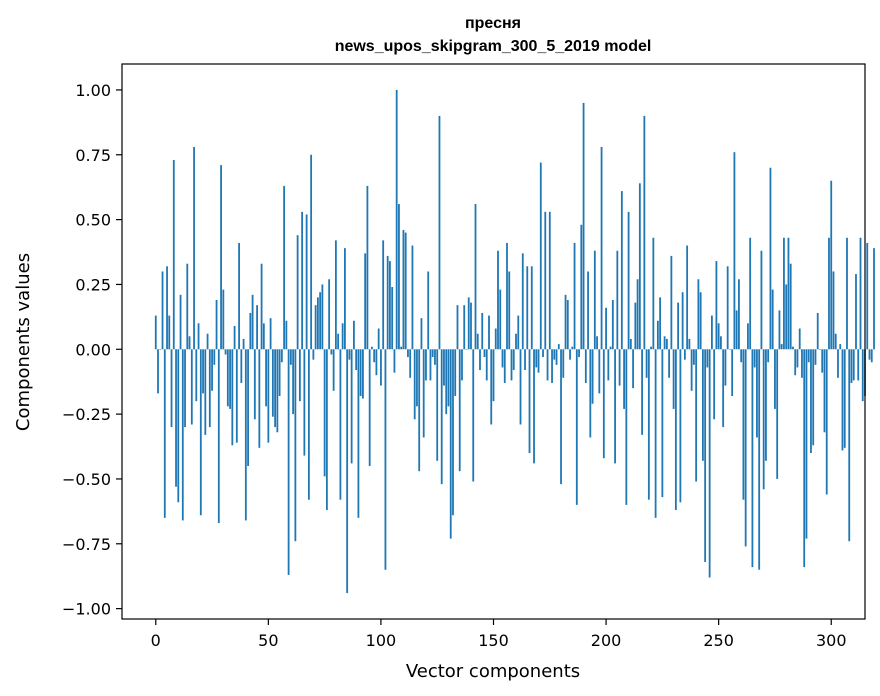 The image size is (880, 696). I want to click on y-tick-label: −0.75, so click(86, 544).